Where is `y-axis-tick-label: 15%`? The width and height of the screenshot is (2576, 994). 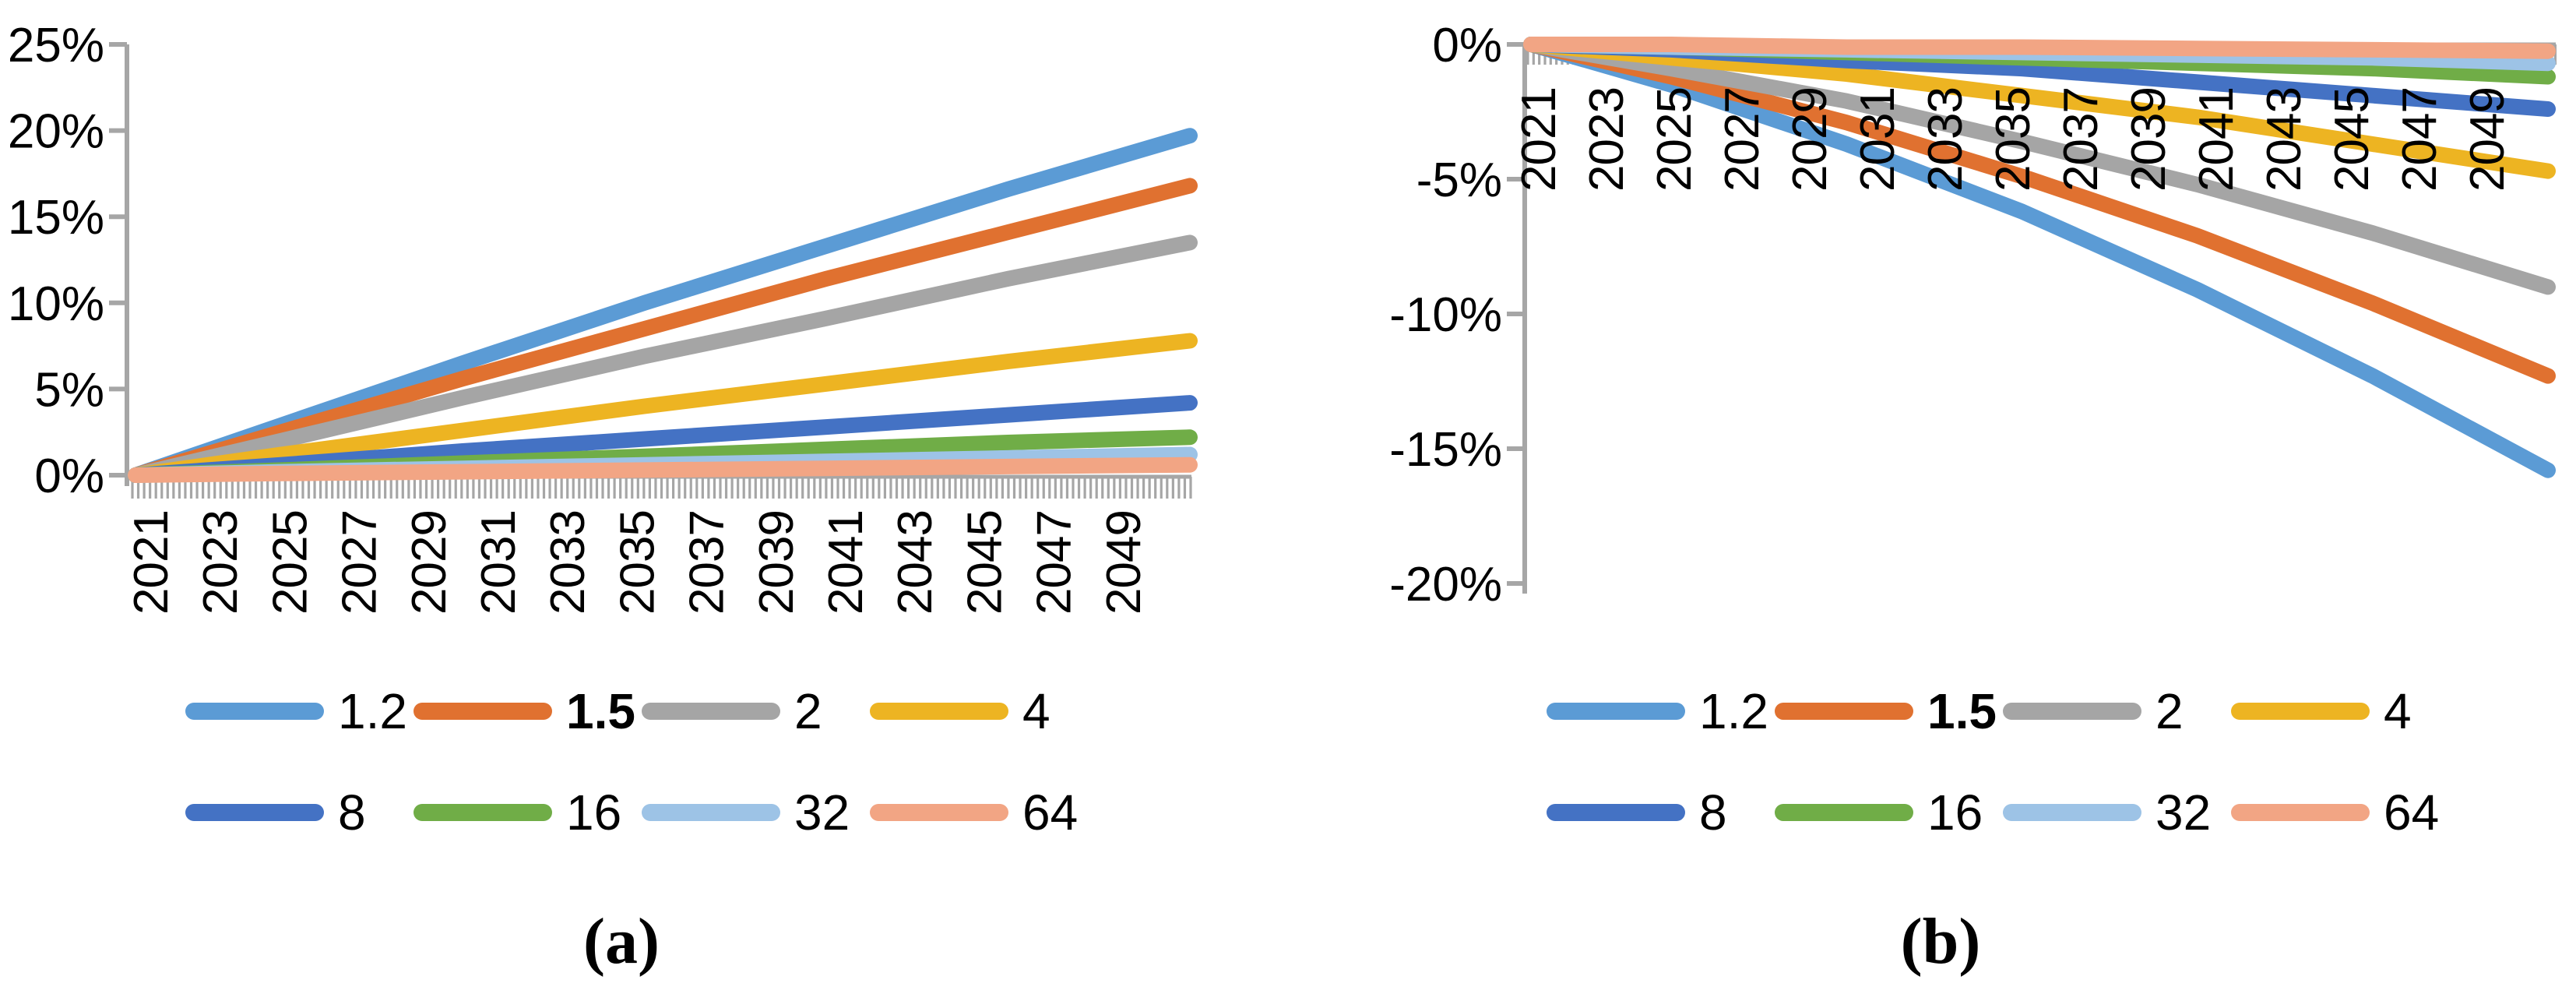
y-axis-tick-label: 15% is located at coordinates (56, 218).